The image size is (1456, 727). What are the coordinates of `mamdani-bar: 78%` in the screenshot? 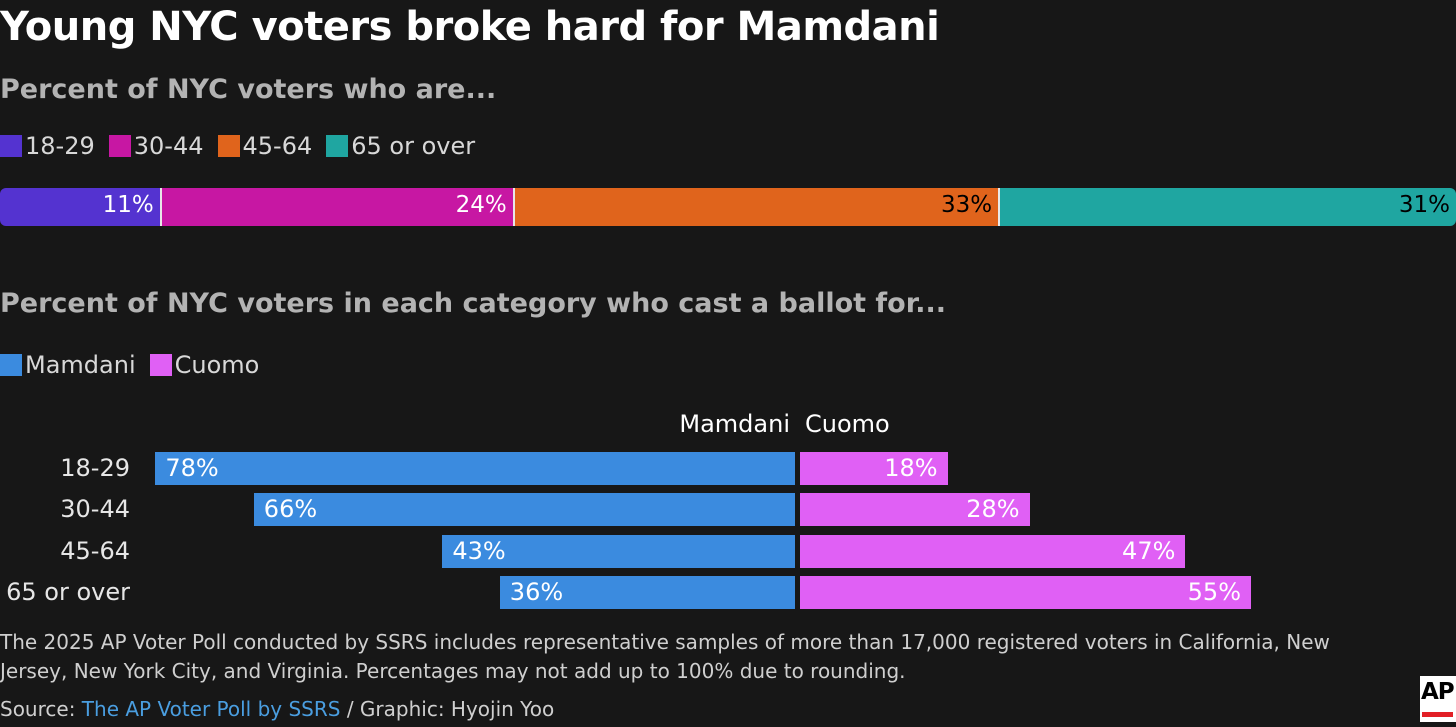 It's located at (475, 468).